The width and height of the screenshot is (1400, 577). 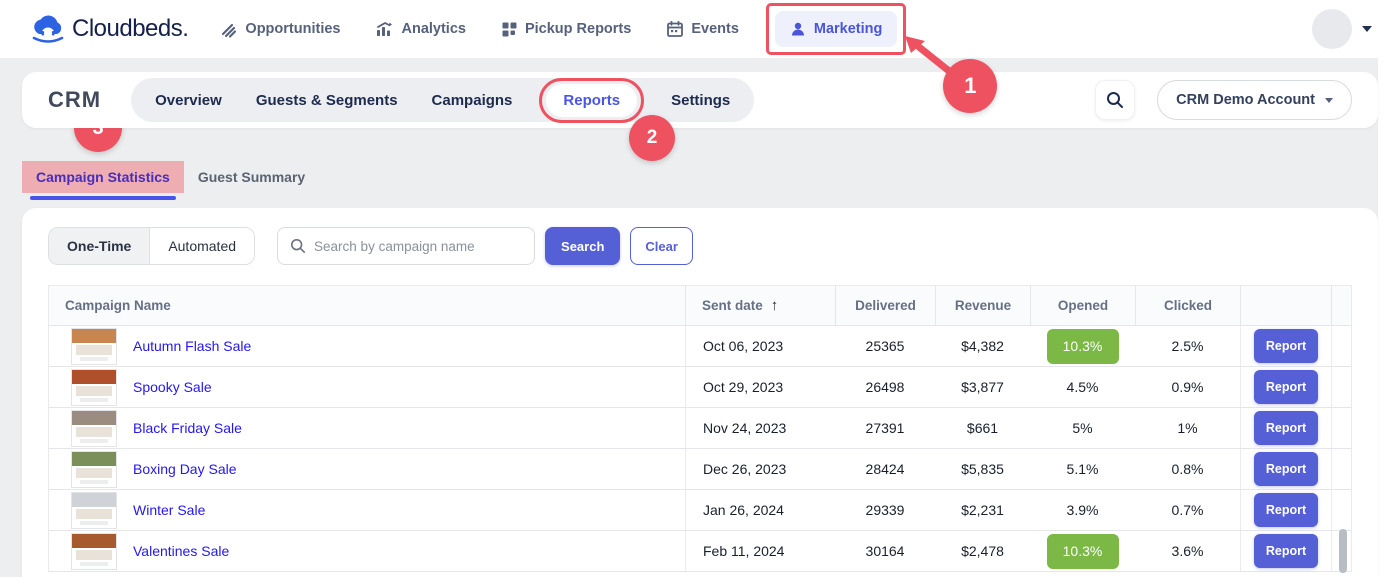 What do you see at coordinates (188, 100) in the screenshot?
I see `tab-overview: Overview` at bounding box center [188, 100].